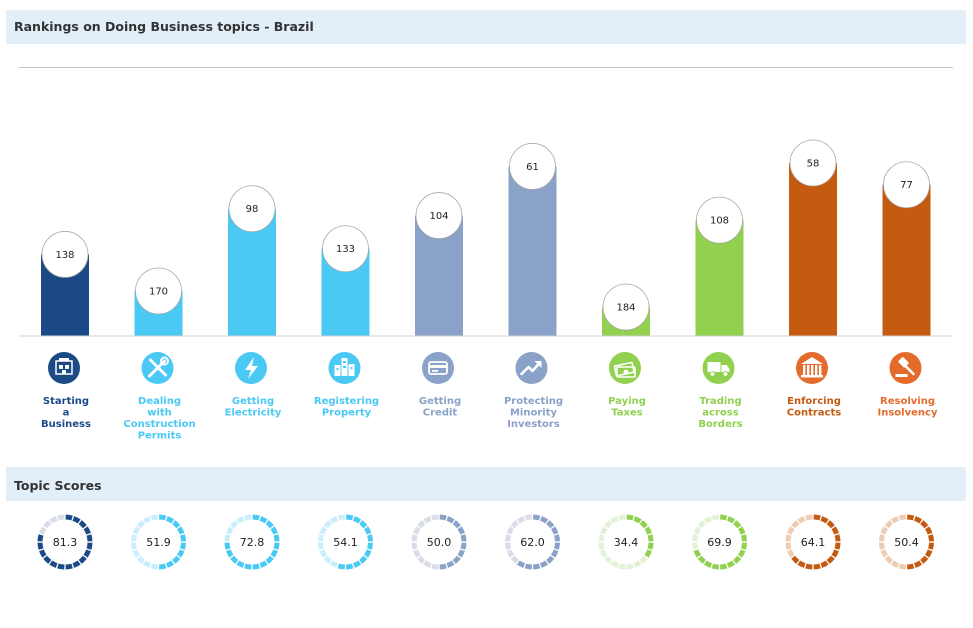 The width and height of the screenshot is (973, 628). I want to click on score-label: 50.0, so click(439, 542).